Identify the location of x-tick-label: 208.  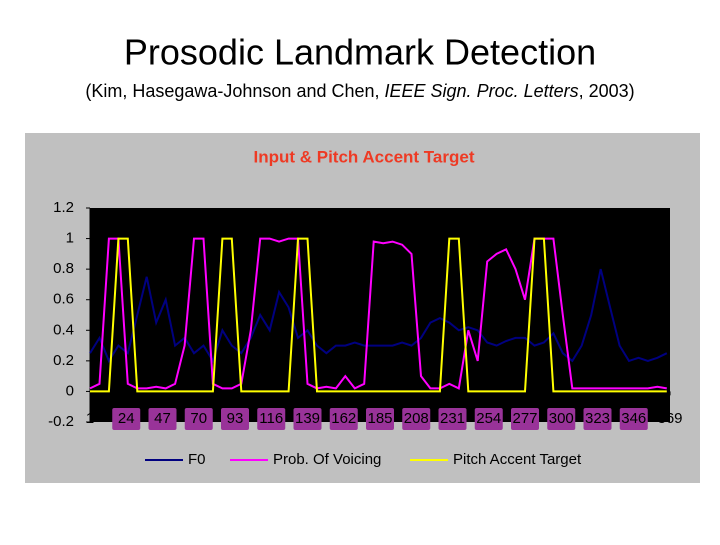
(416, 418).